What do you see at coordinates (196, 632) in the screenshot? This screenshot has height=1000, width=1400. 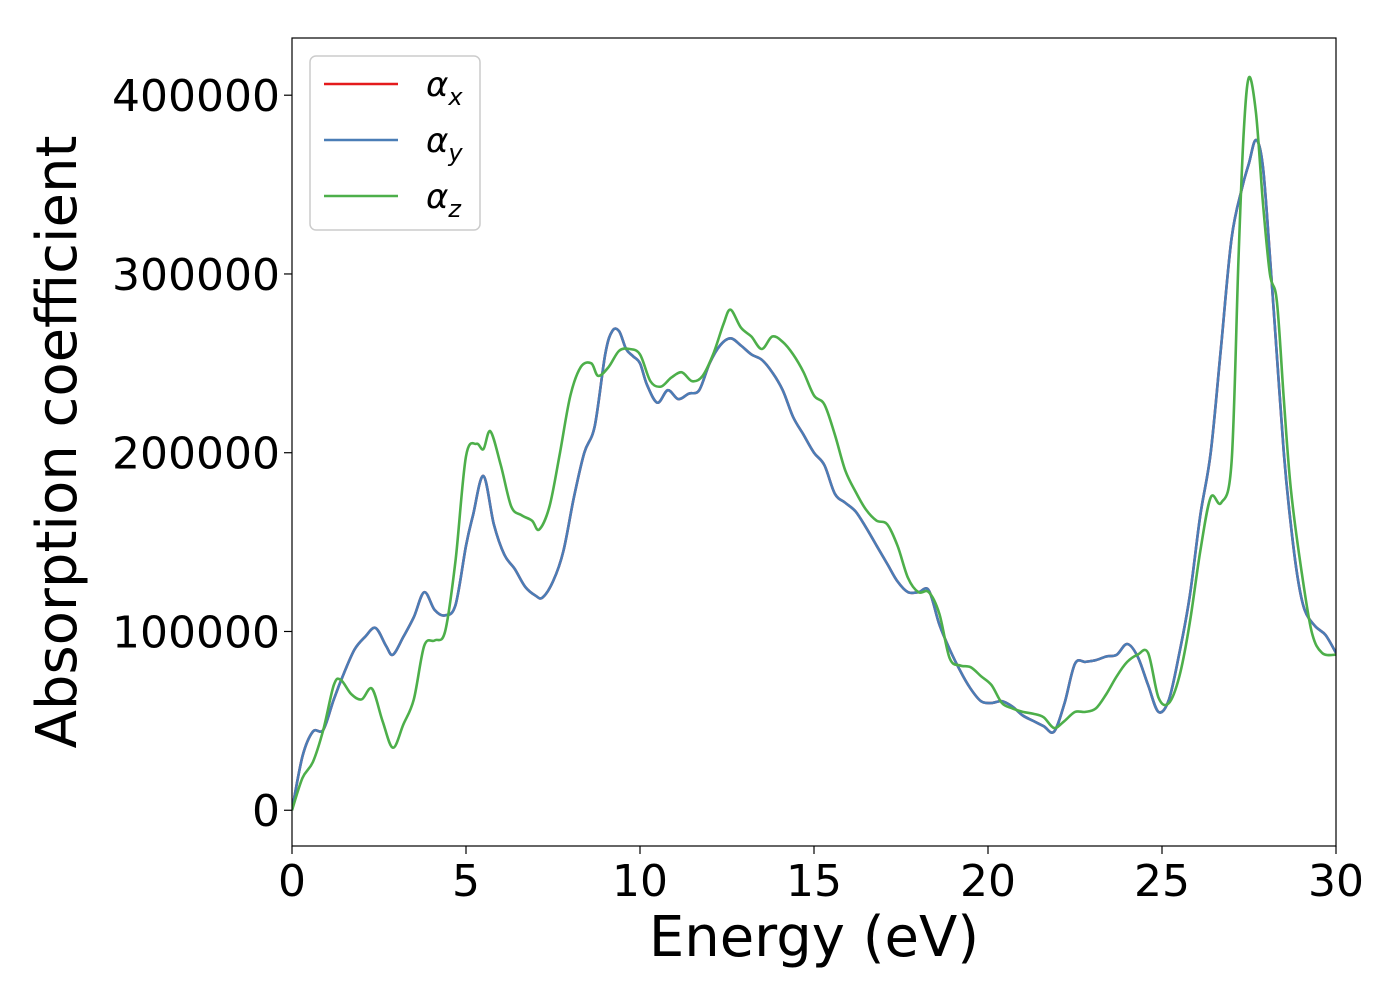 I see `y-tick-label: 100000` at bounding box center [196, 632].